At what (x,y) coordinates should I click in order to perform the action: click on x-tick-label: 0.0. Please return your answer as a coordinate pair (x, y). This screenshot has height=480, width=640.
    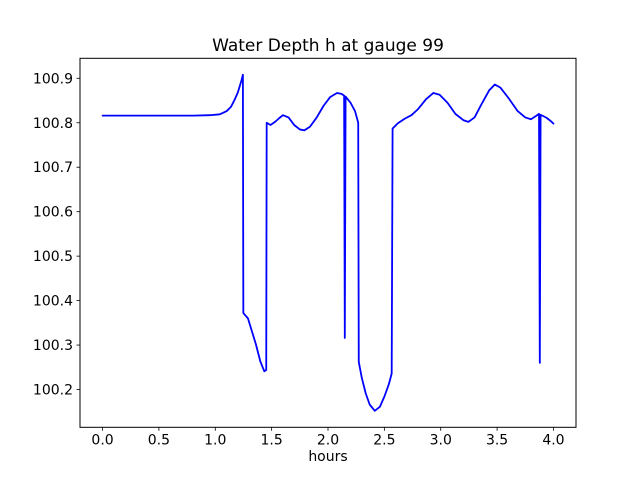
    Looking at the image, I should click on (102, 440).